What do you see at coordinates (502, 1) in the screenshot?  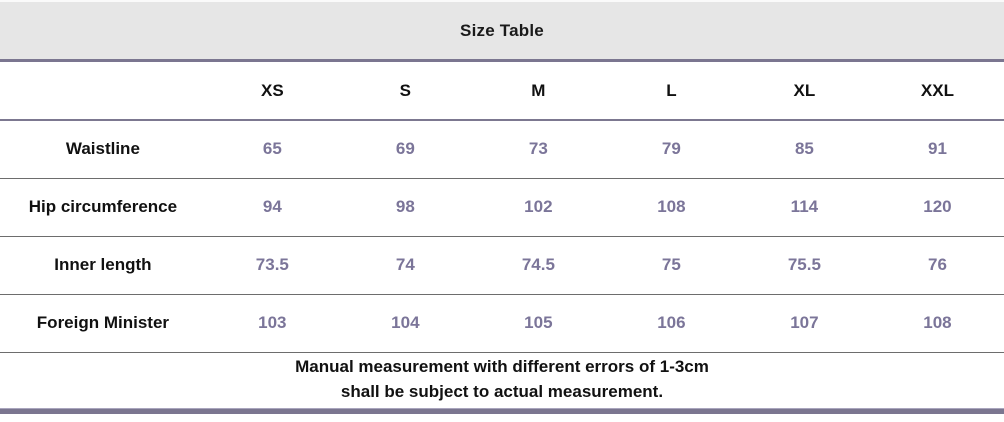 I see `top-strip` at bounding box center [502, 1].